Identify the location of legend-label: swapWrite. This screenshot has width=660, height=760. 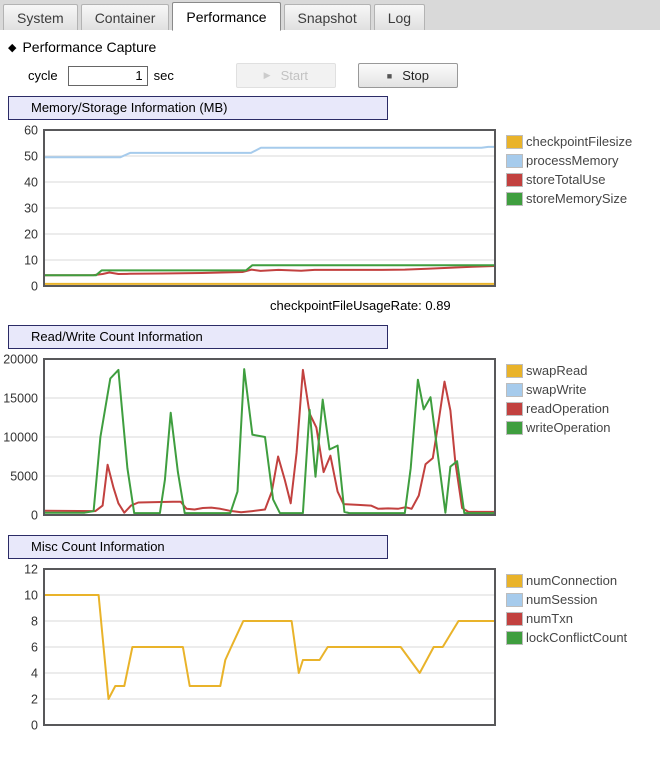
(556, 389).